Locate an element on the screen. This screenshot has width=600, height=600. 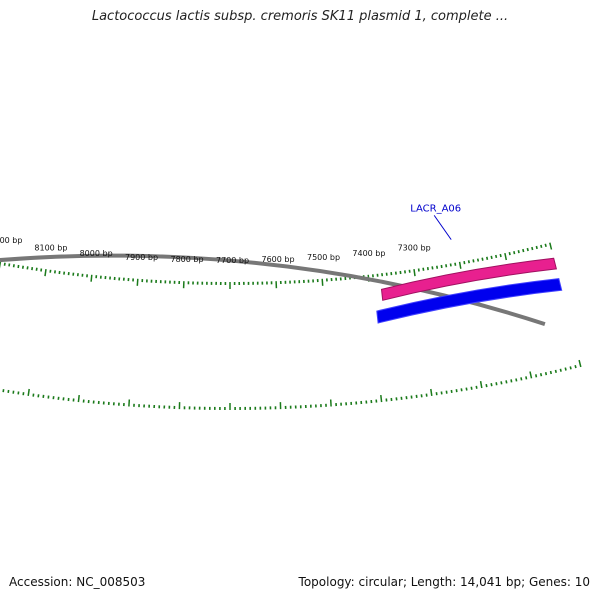
ruler-tick-label: 7500 bp is located at coordinates (323, 257).